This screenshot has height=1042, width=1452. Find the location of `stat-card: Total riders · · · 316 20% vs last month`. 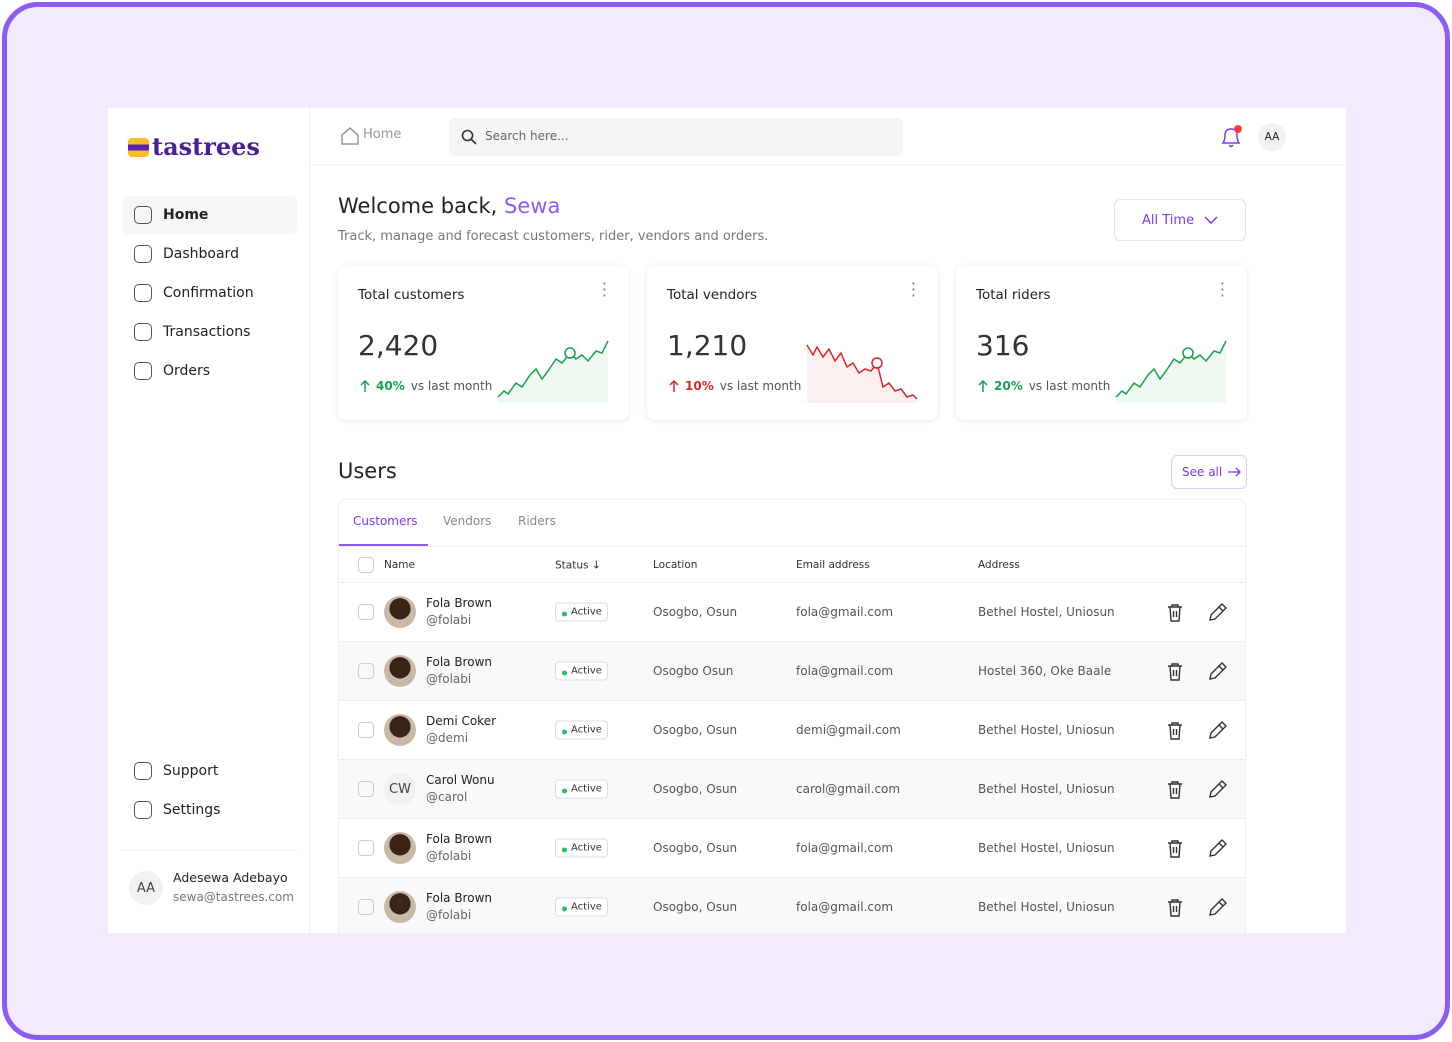

stat-card: Total riders · · · 316 20% vs last month is located at coordinates (1101, 342).